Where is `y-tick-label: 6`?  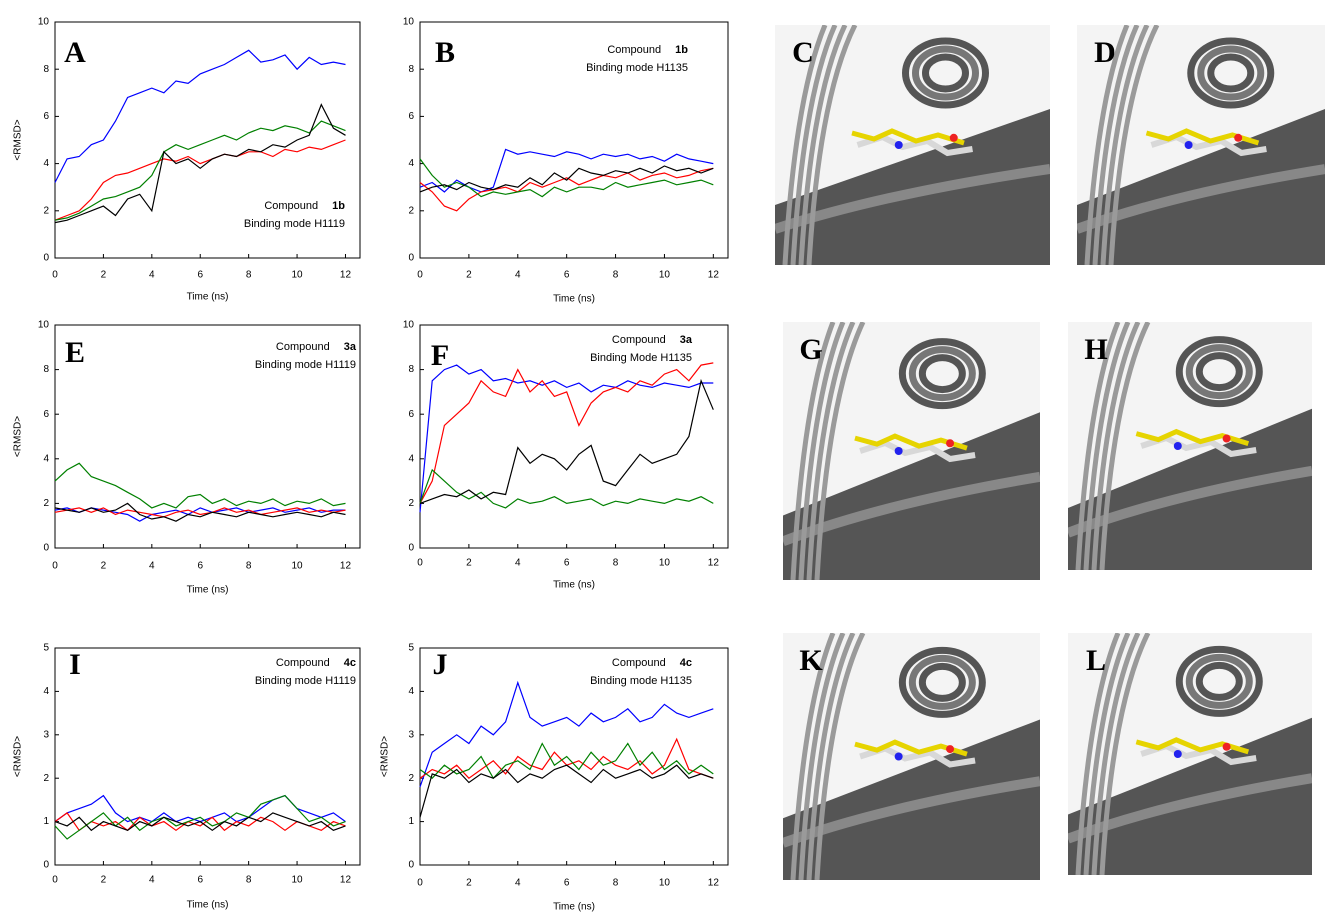
y-tick-label: 6 is located at coordinates (411, 414).